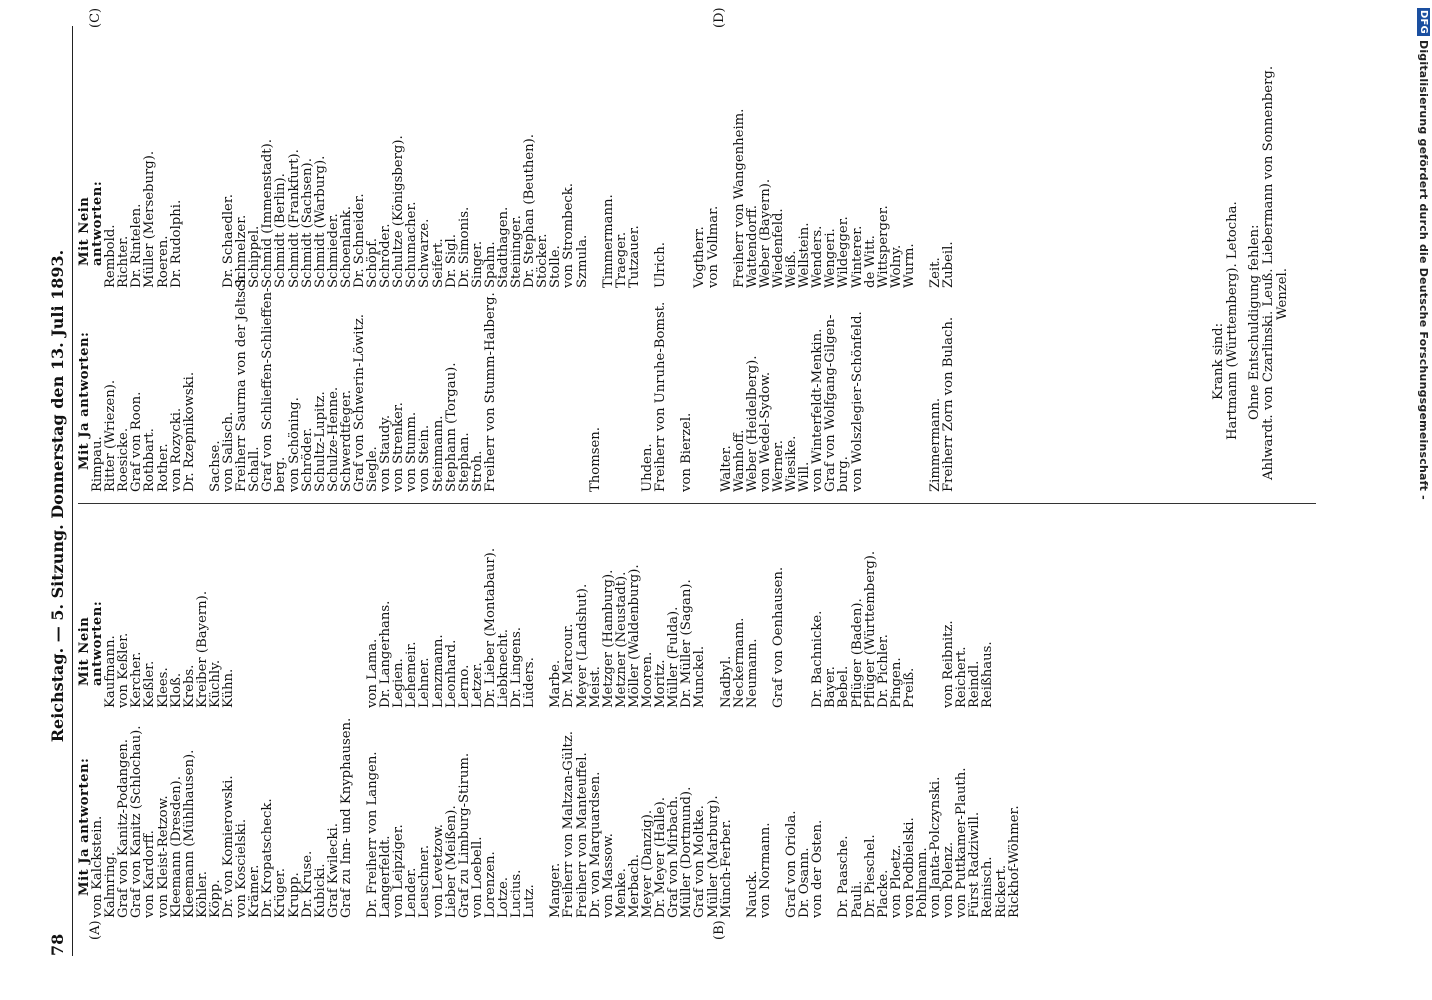 This screenshot has width=1432, height=1000. What do you see at coordinates (346, 440) in the screenshot?
I see `name-entry: Schwerdtfeger.` at bounding box center [346, 440].